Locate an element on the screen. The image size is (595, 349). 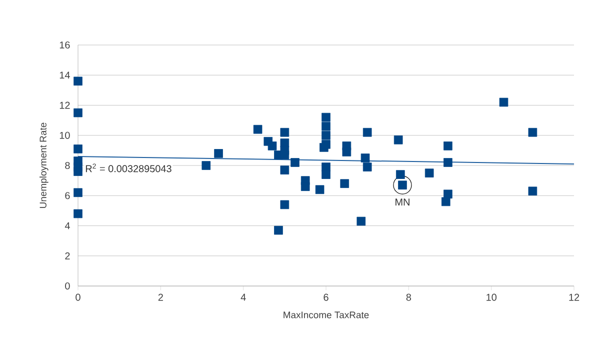
y-tick-label: 0 is located at coordinates (67, 286).